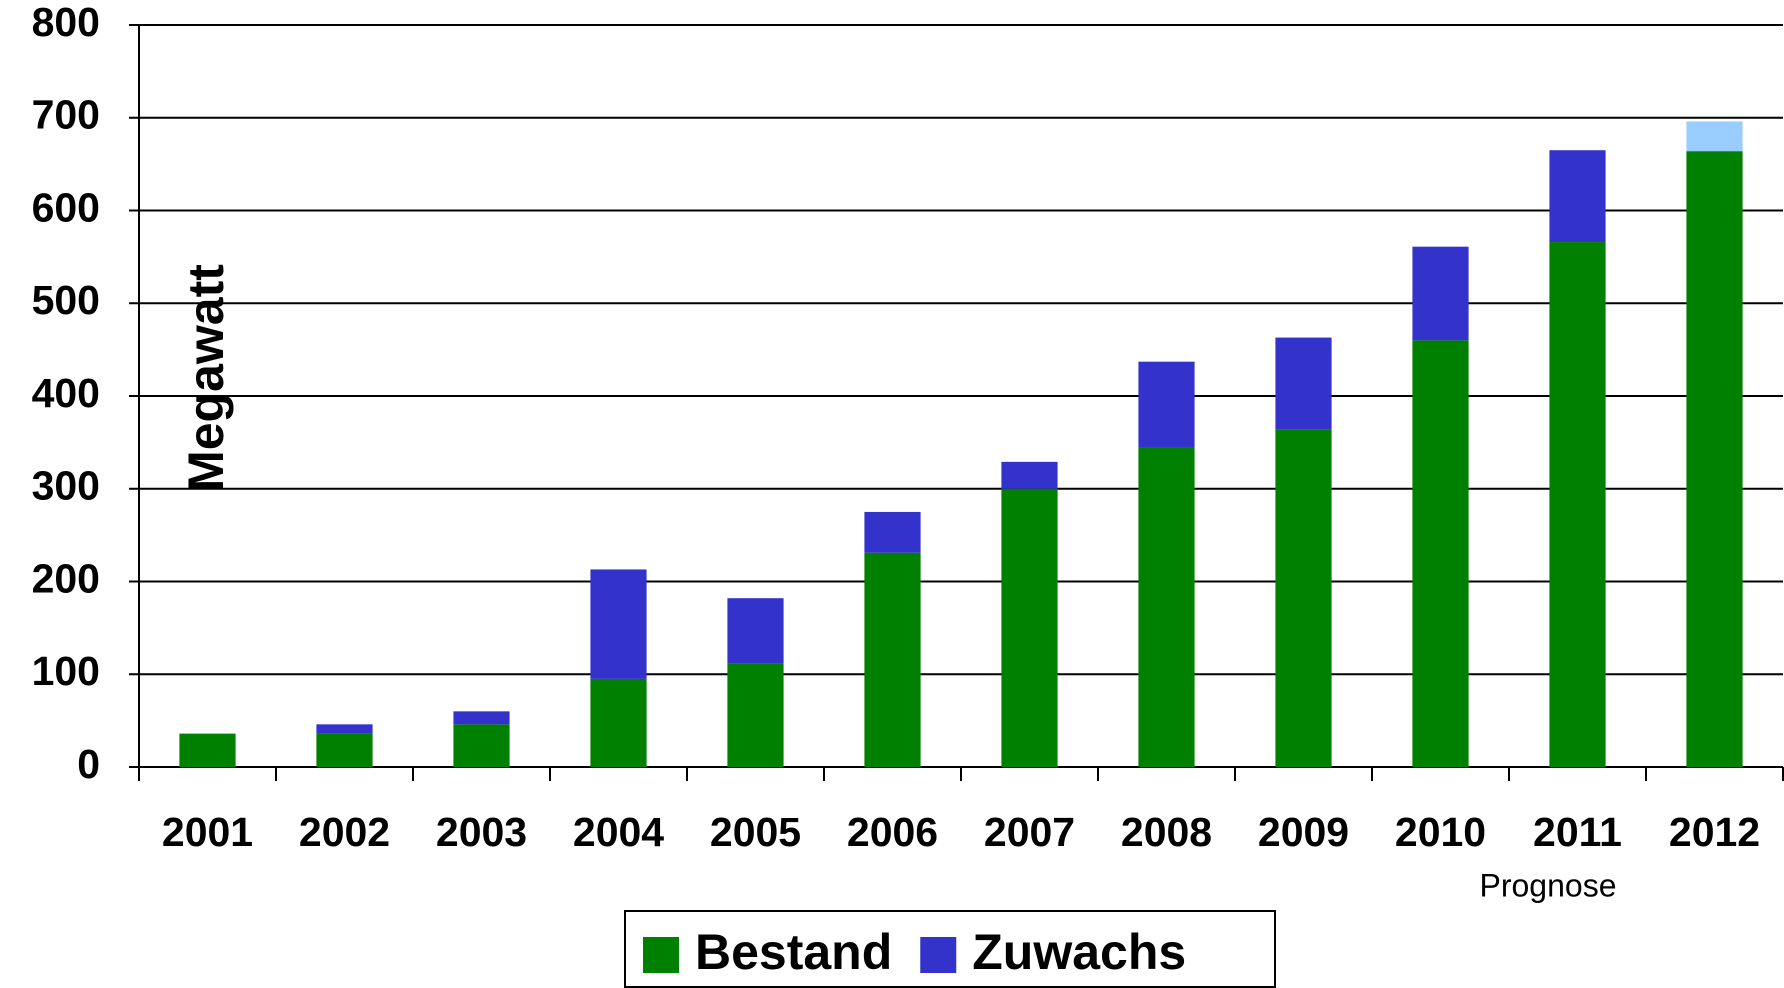 The height and width of the screenshot is (988, 1784). Describe the element at coordinates (66, 115) in the screenshot. I see `y-tick-label: 700` at that location.